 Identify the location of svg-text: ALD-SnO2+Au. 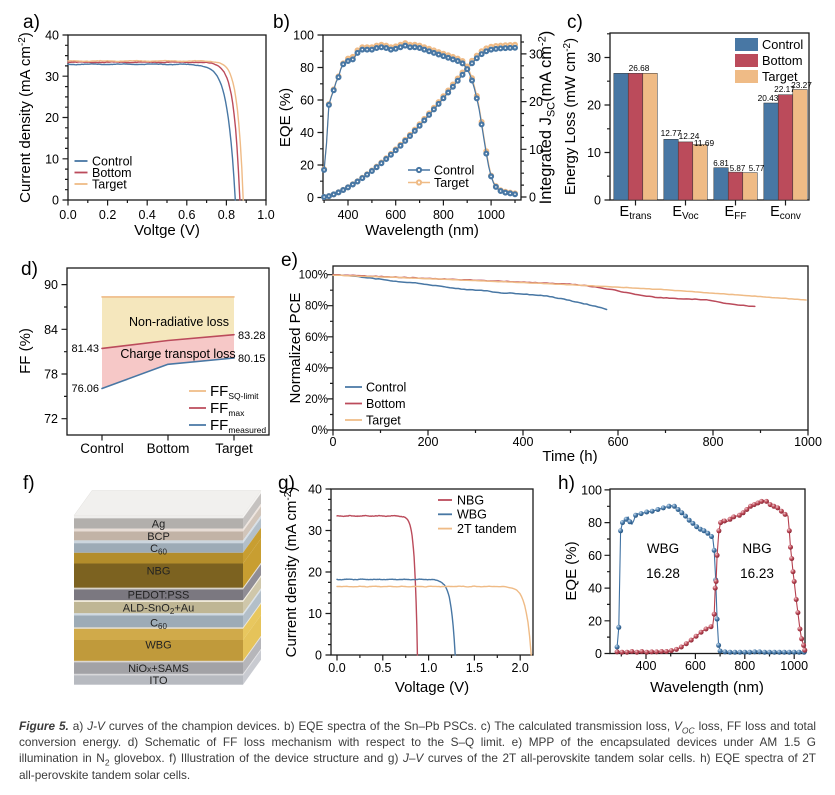
(158, 610).